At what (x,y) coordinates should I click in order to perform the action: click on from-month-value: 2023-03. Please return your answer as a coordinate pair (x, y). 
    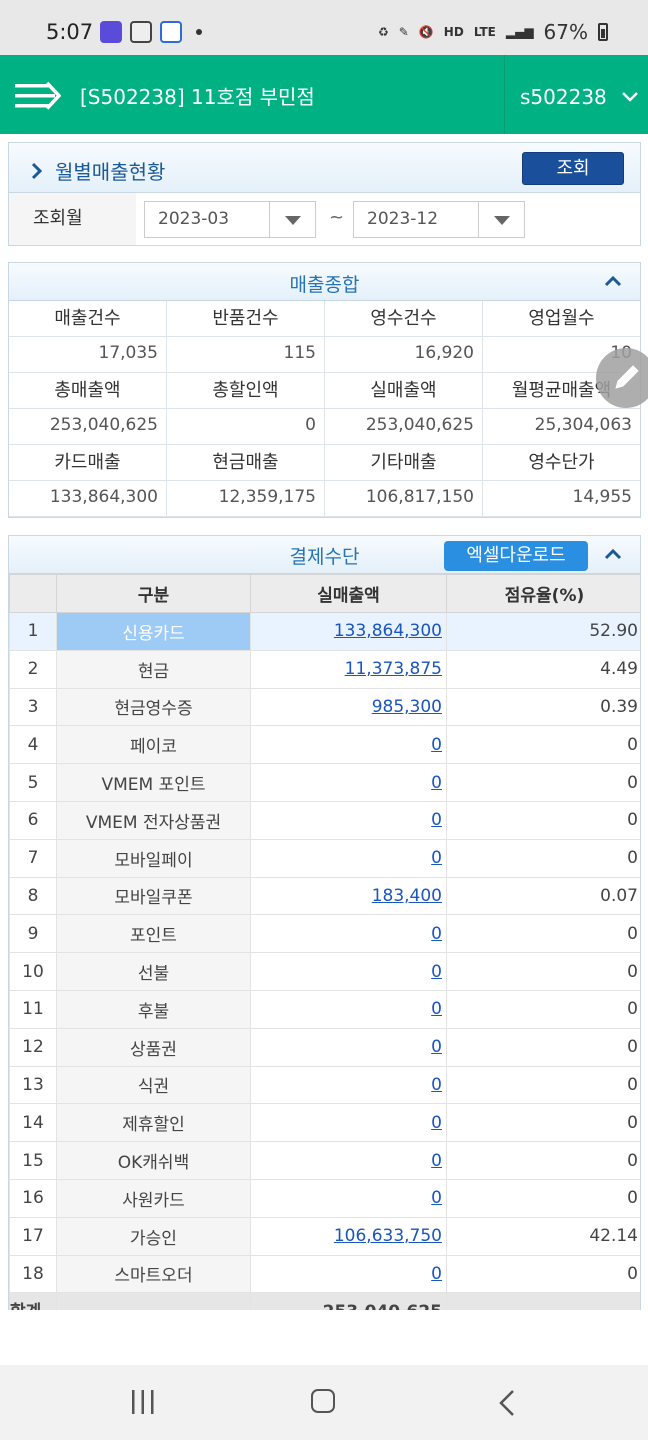
    Looking at the image, I should click on (194, 219).